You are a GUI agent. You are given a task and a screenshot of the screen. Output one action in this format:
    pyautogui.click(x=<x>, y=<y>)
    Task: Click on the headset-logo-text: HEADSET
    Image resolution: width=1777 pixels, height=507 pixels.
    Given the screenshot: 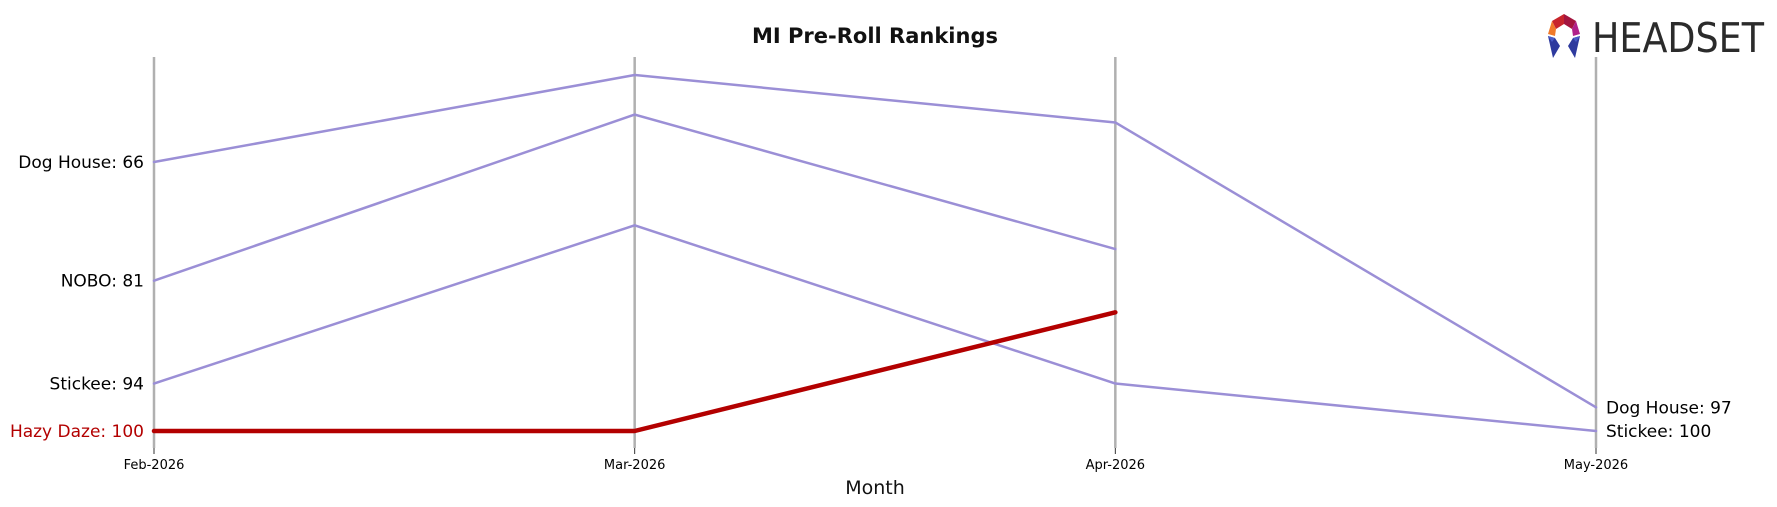 What is the action you would take?
    pyautogui.click(x=1678, y=38)
    